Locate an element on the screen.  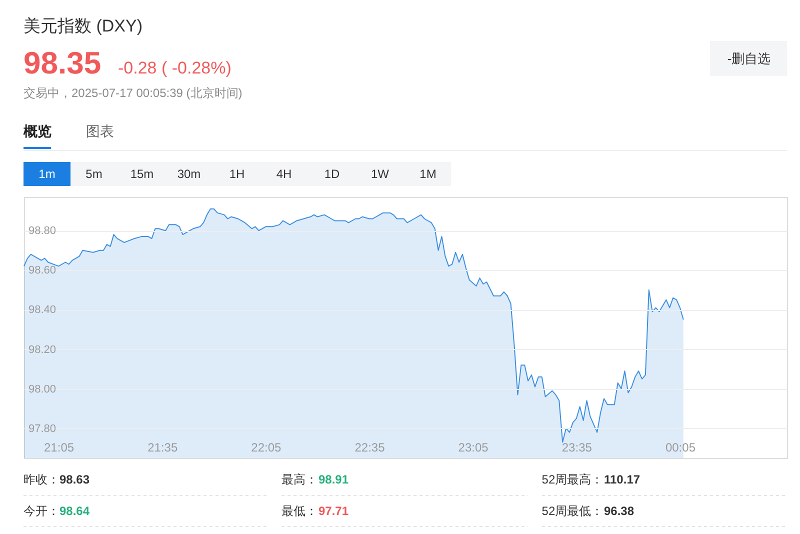
text: 110.17 is located at coordinates (622, 479).